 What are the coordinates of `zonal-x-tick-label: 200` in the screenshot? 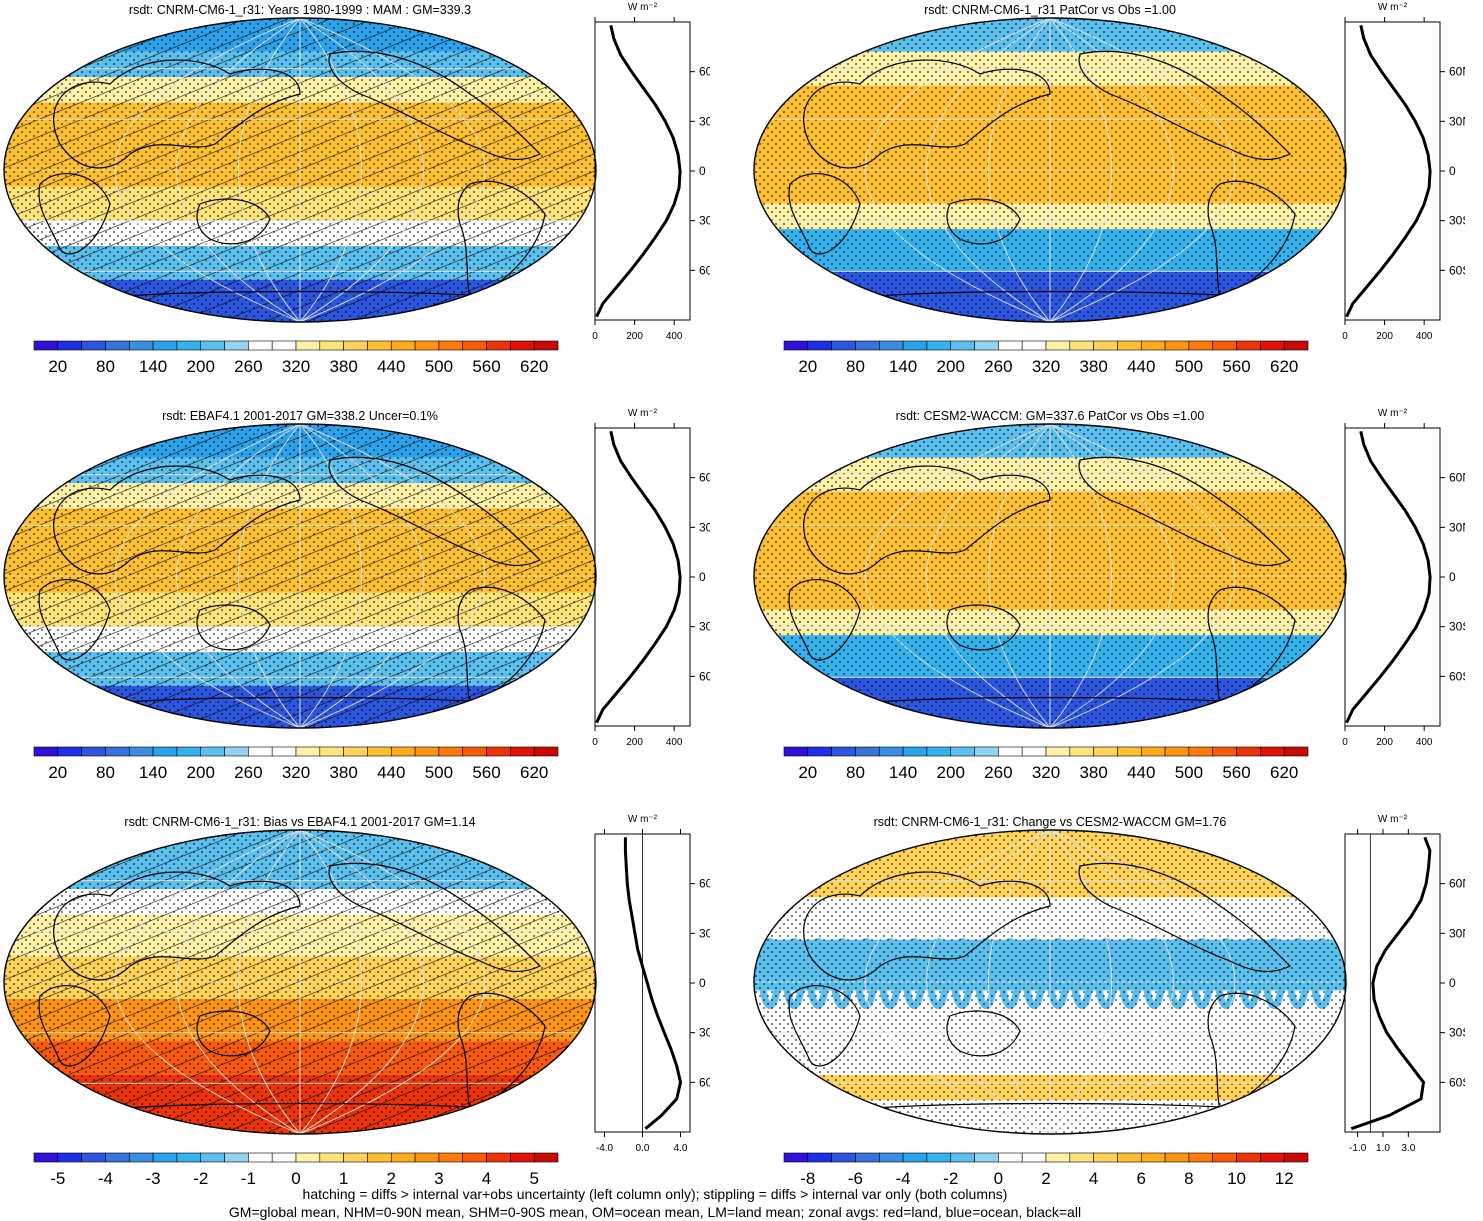 It's located at (634, 742).